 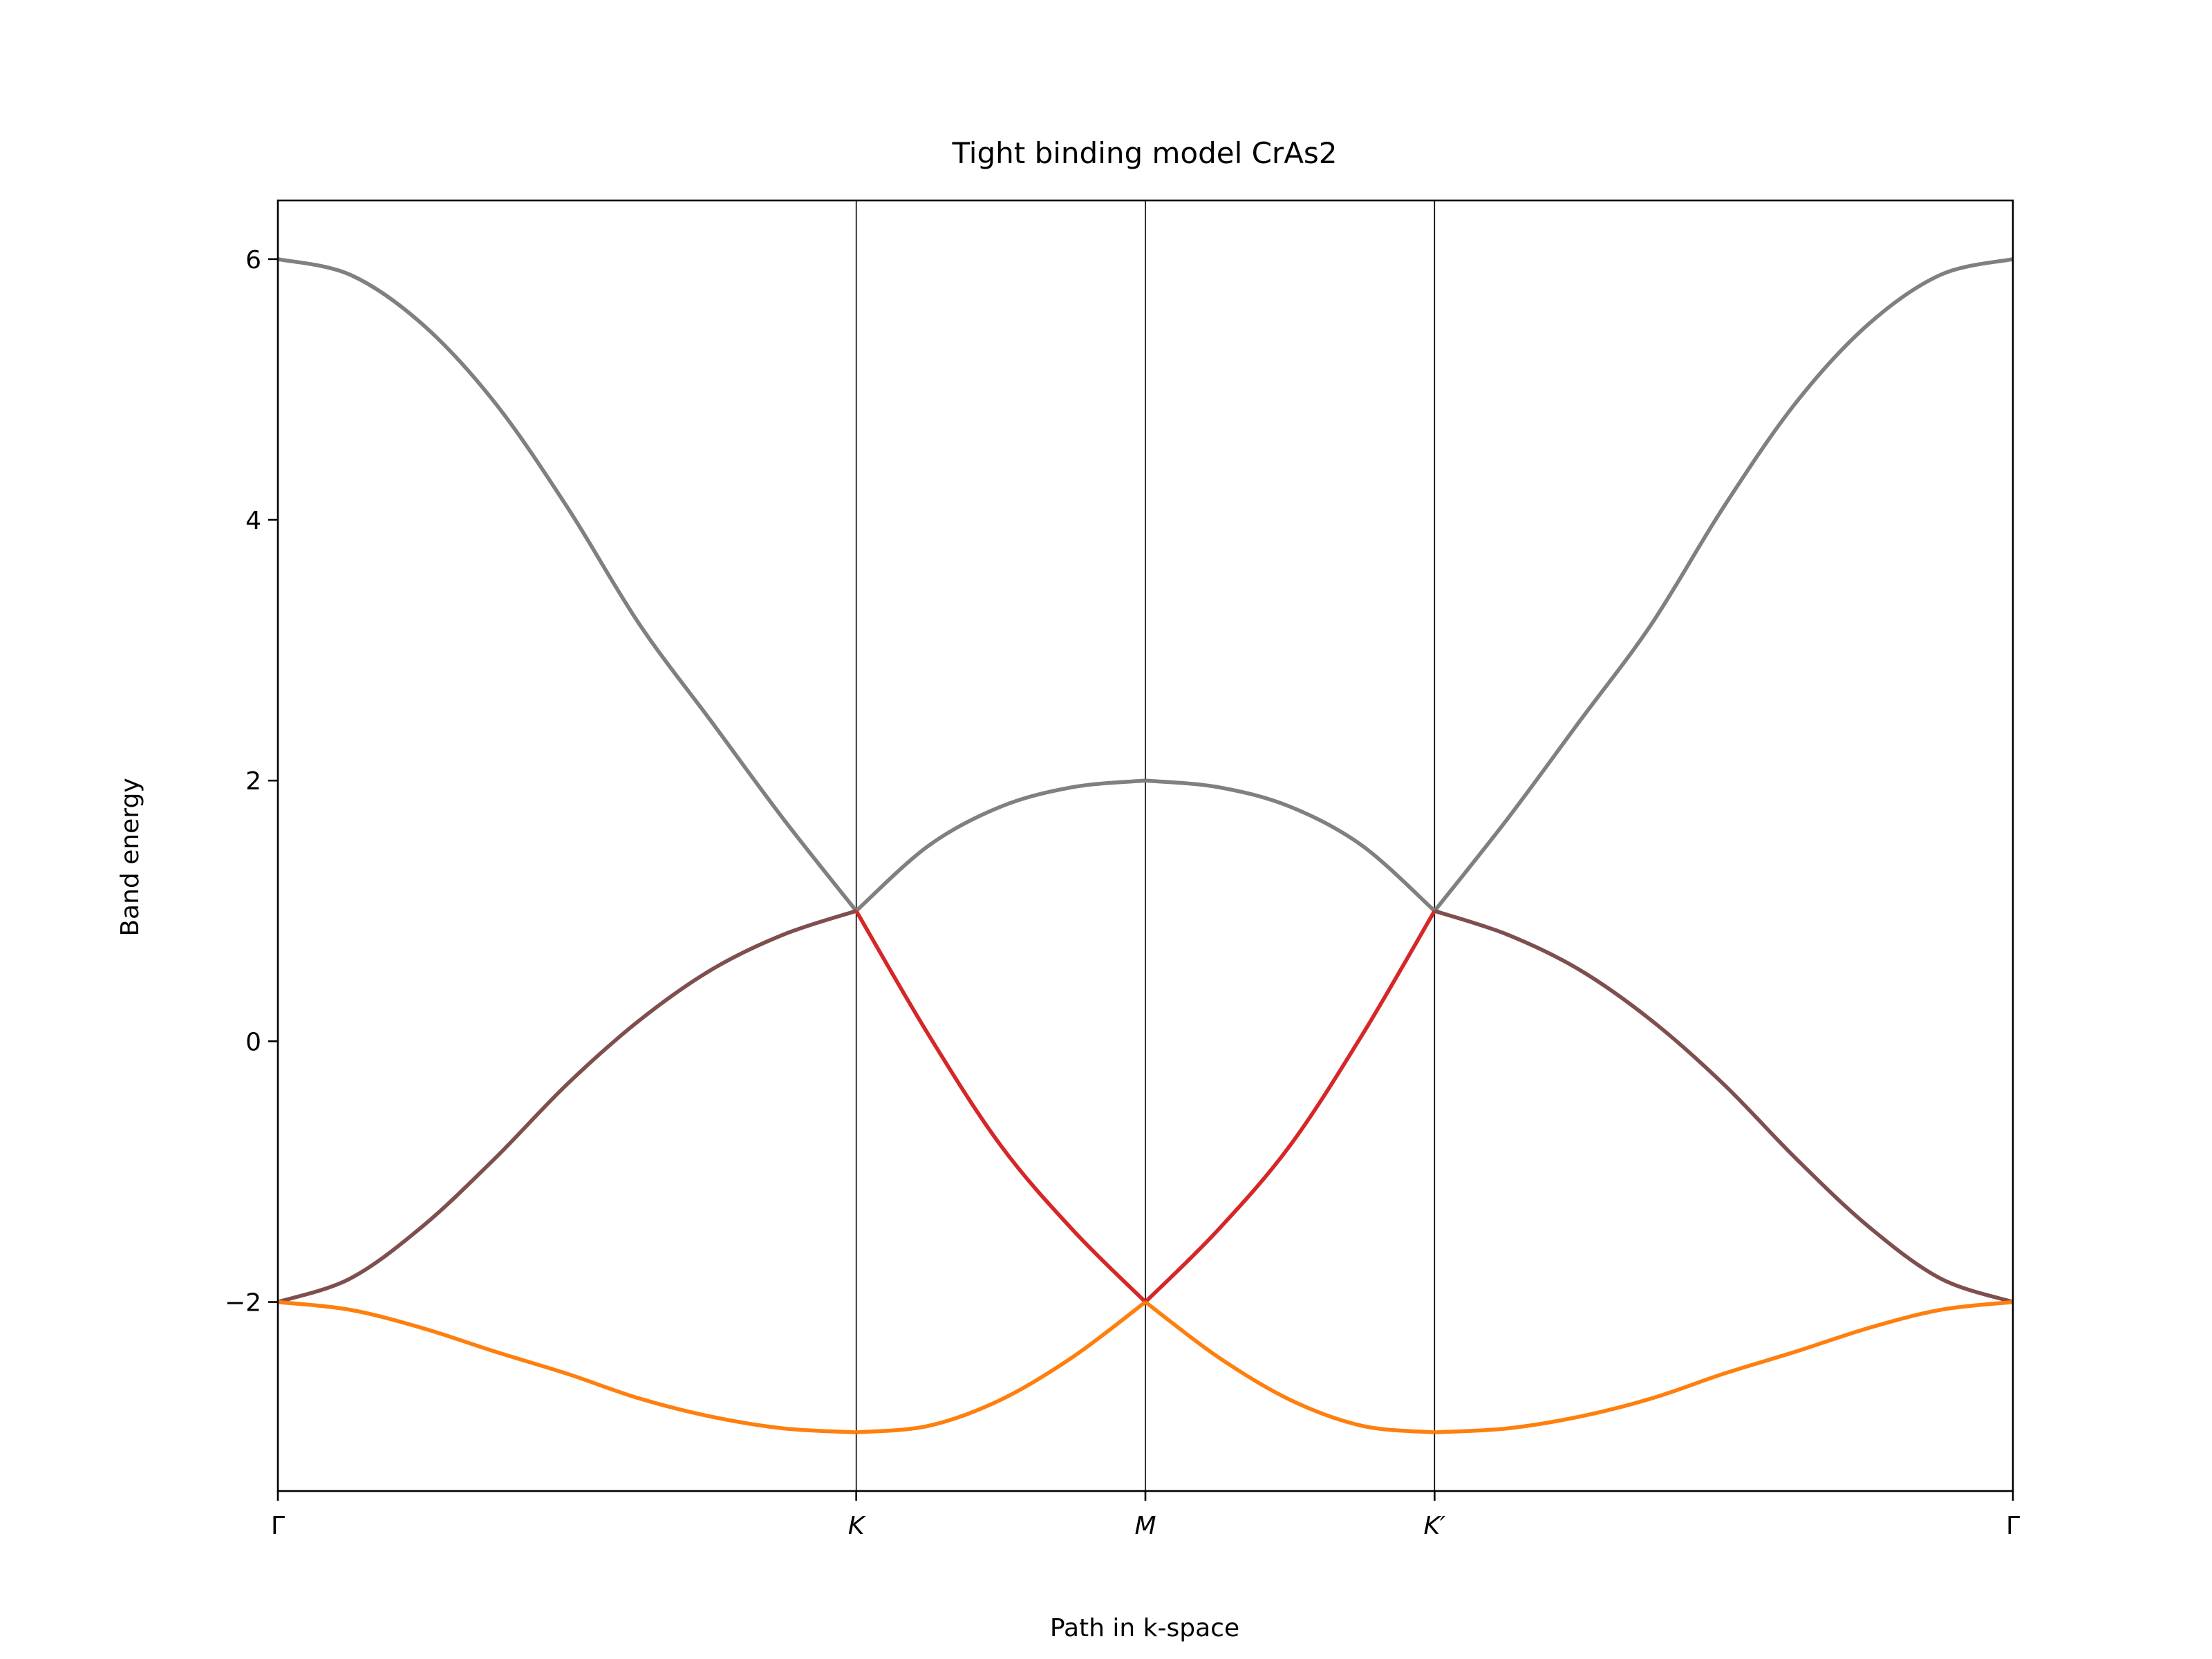 I want to click on x-axis-ticks: Γ K M K′ Γ, so click(x=1145, y=1516).